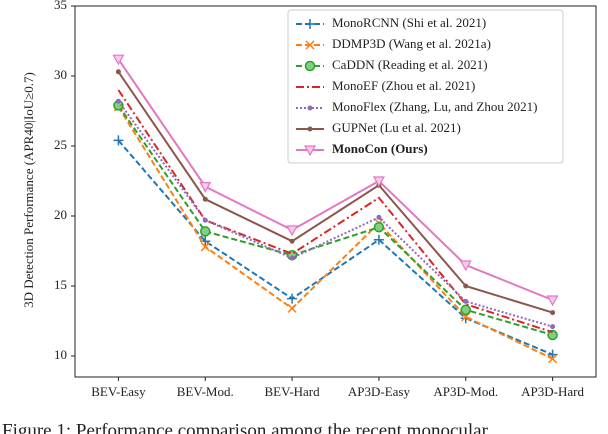 Image resolution: width=608 pixels, height=434 pixels. I want to click on x-tick-label: AP3D-Mod., so click(465, 391).